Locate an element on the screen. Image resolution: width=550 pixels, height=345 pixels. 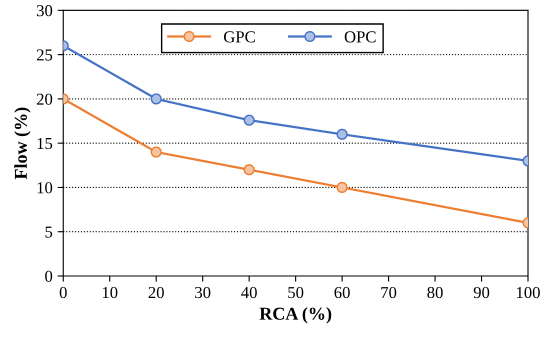
legend-label: GPC is located at coordinates (239, 36).